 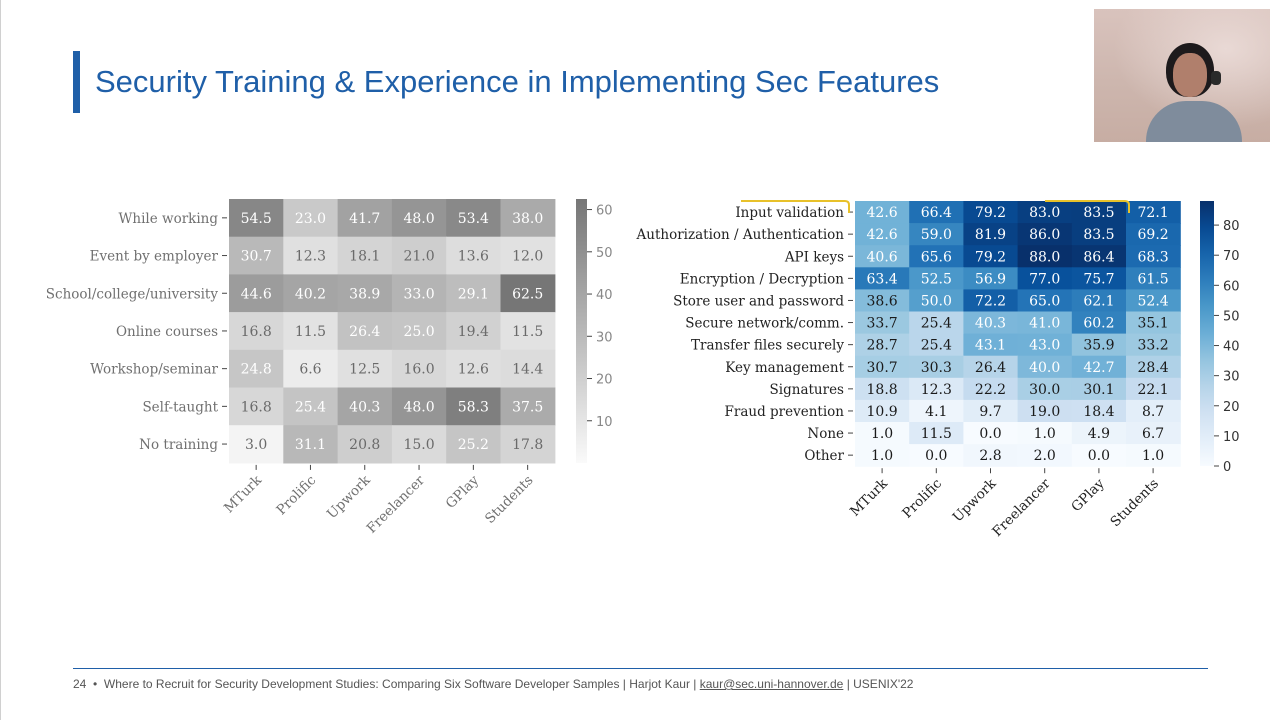 I want to click on heatmap-right-cell-label: 0.0, so click(x=990, y=434).